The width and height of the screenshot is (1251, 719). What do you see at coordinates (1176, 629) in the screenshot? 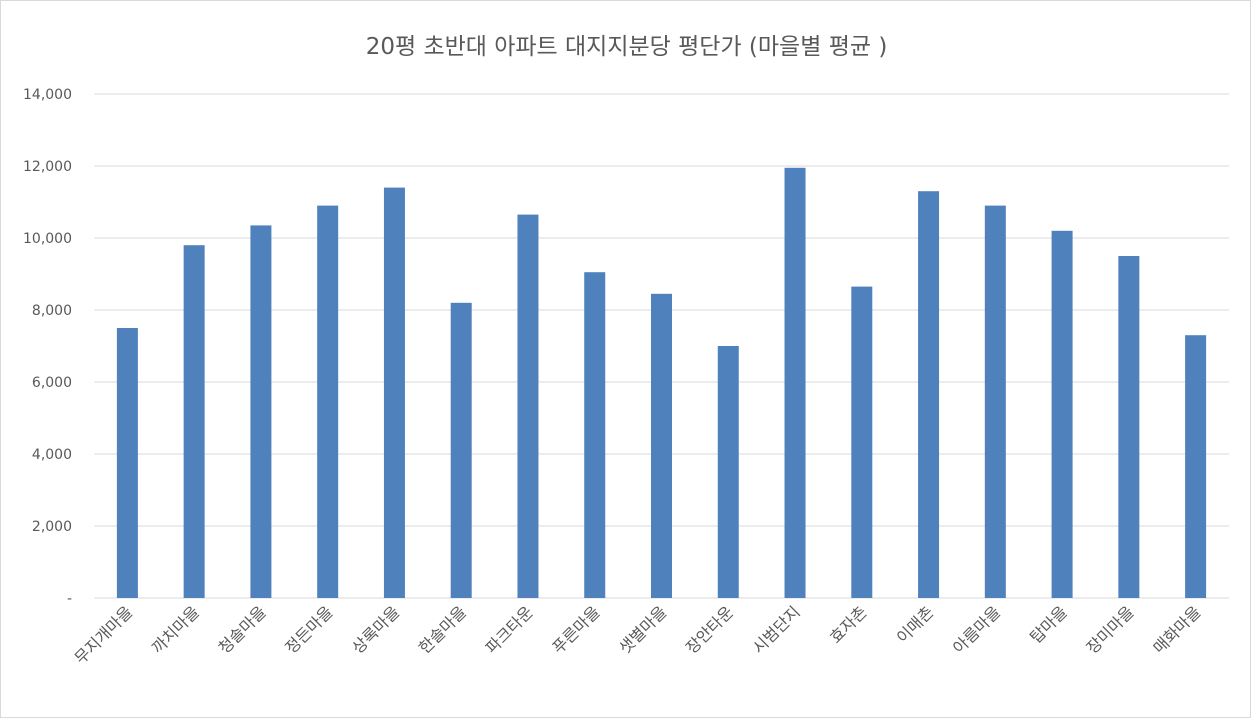
I see `x-tick-label: 매화마을` at bounding box center [1176, 629].